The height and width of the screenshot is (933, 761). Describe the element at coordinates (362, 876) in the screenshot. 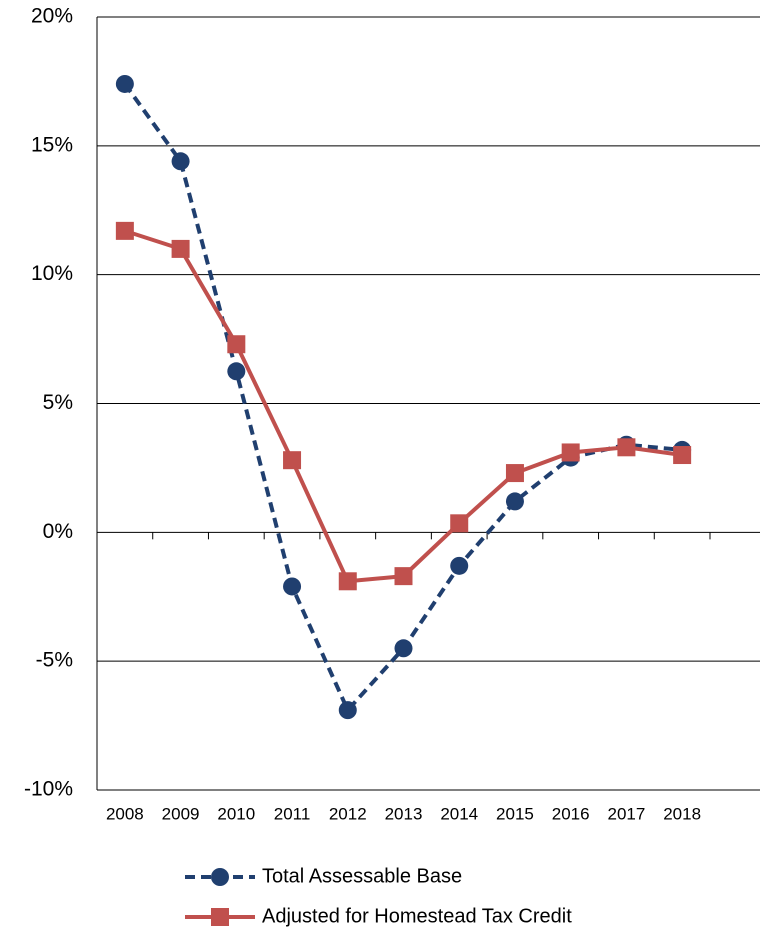

I see `legend-label: Total Assessable Base` at that location.